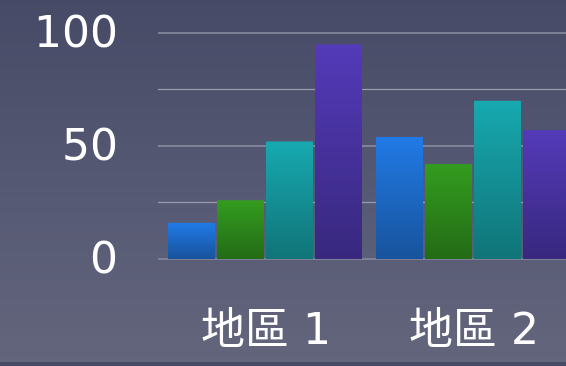  Describe the element at coordinates (474, 329) in the screenshot. I see `x-tick-label: 地區 2` at that location.